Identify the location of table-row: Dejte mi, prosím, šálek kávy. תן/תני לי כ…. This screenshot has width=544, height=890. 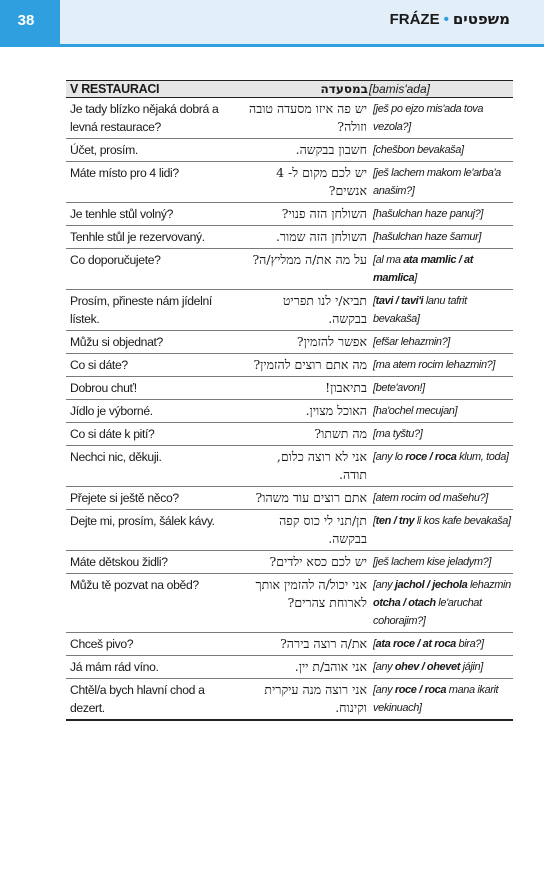
(289, 530).